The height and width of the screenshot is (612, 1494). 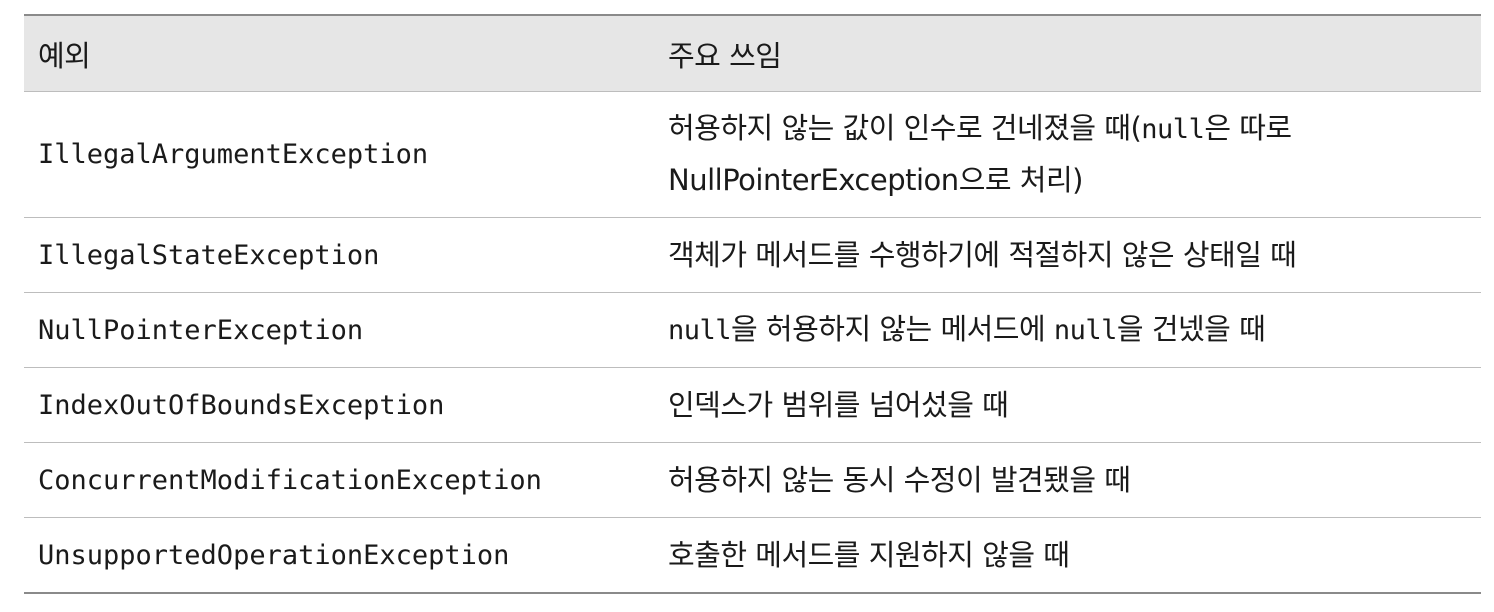 What do you see at coordinates (64, 55) in the screenshot?
I see `header-exception: 예외` at bounding box center [64, 55].